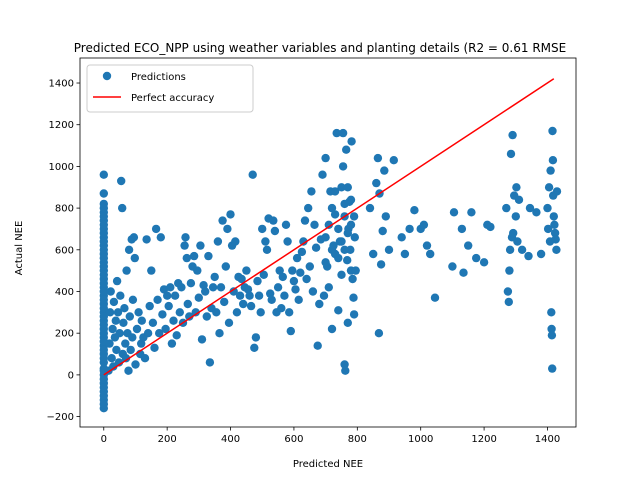 This screenshot has width=640, height=480. Describe the element at coordinates (71, 375) in the screenshot. I see `y-tick-label: 0` at that location.